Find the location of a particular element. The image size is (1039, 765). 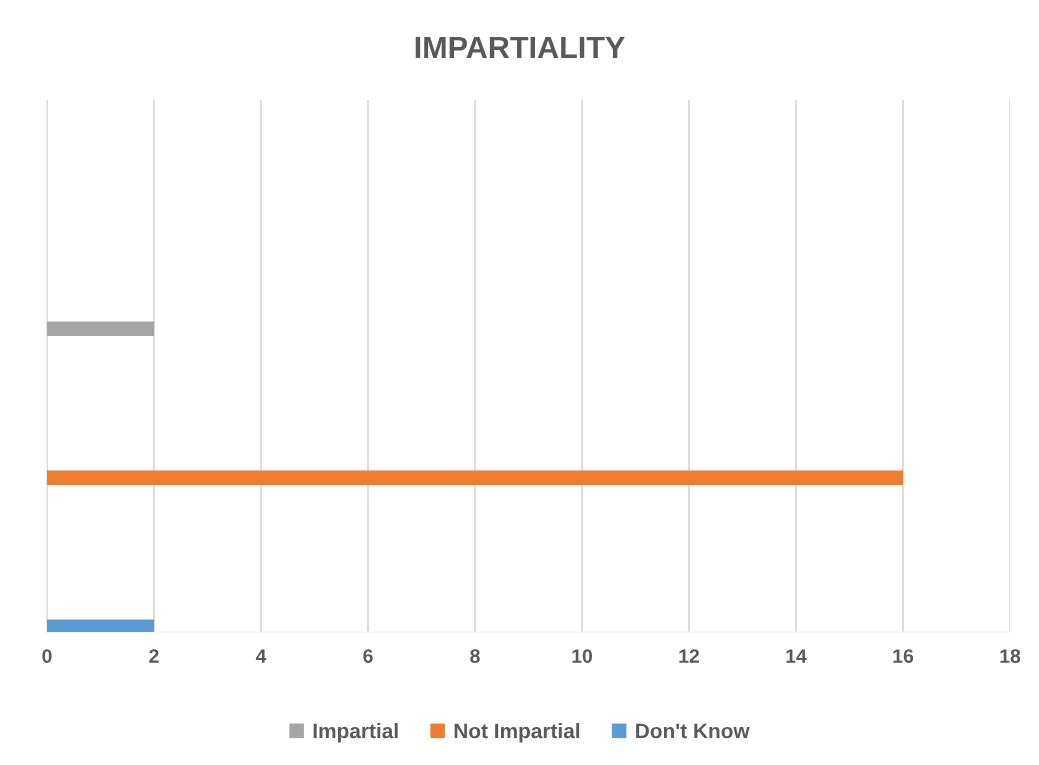

x-tick-label: 2 is located at coordinates (154, 656).